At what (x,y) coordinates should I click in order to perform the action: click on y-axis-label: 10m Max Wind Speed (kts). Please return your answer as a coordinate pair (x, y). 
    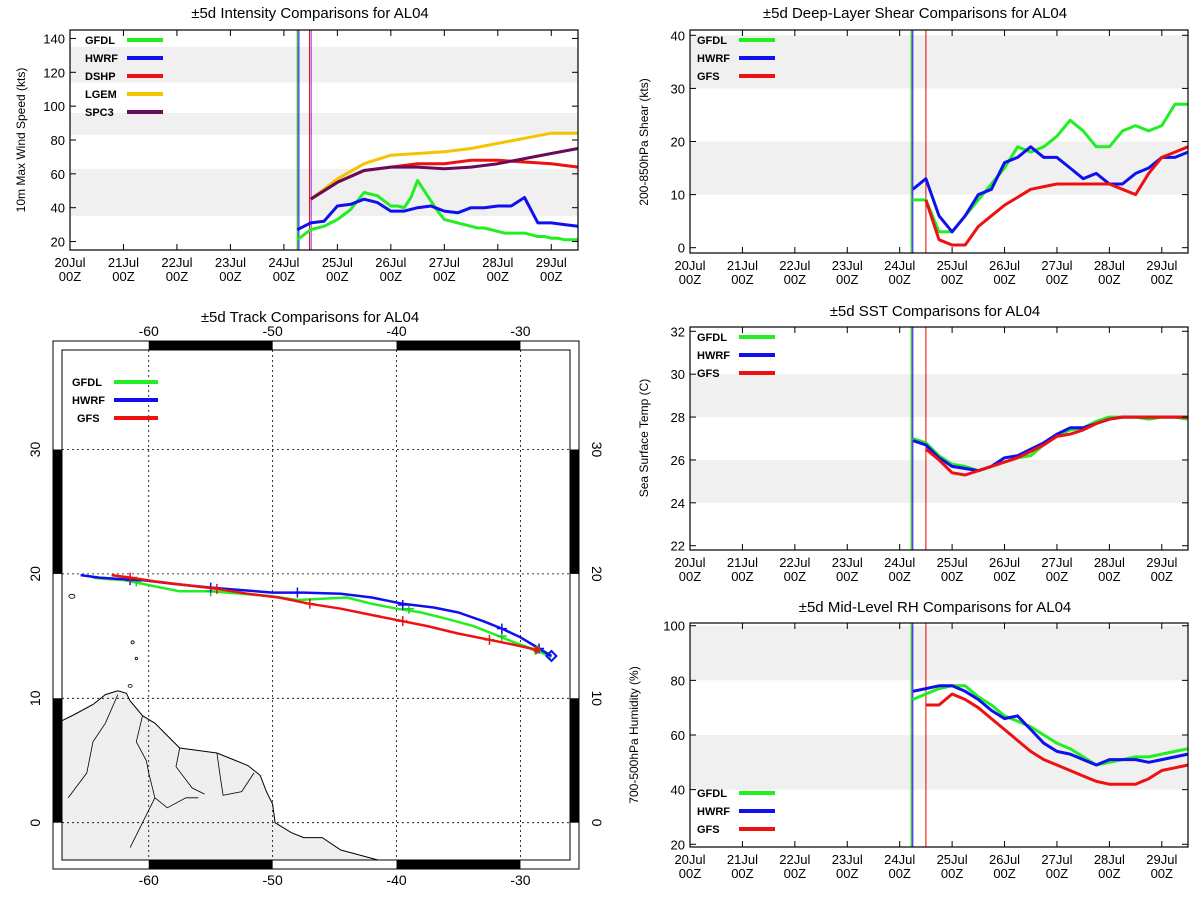
    Looking at the image, I should click on (21, 140).